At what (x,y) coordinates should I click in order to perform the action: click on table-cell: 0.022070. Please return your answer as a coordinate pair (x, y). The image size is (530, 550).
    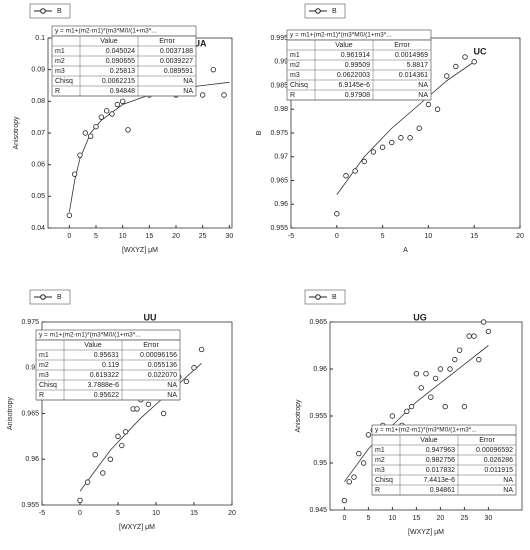
    Looking at the image, I should click on (162, 375).